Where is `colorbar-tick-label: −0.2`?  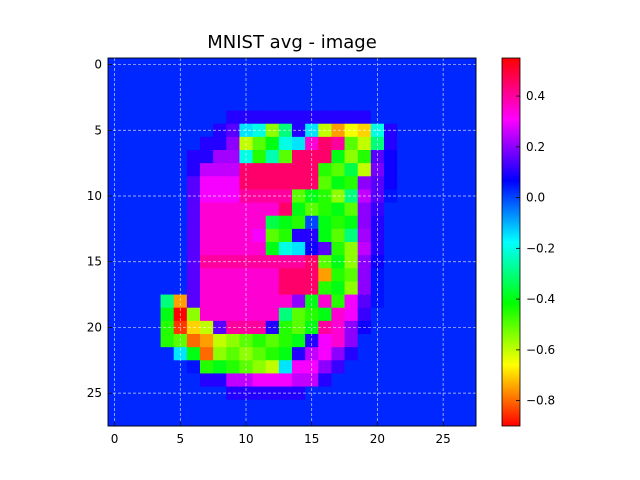 colorbar-tick-label: −0.2 is located at coordinates (540, 248).